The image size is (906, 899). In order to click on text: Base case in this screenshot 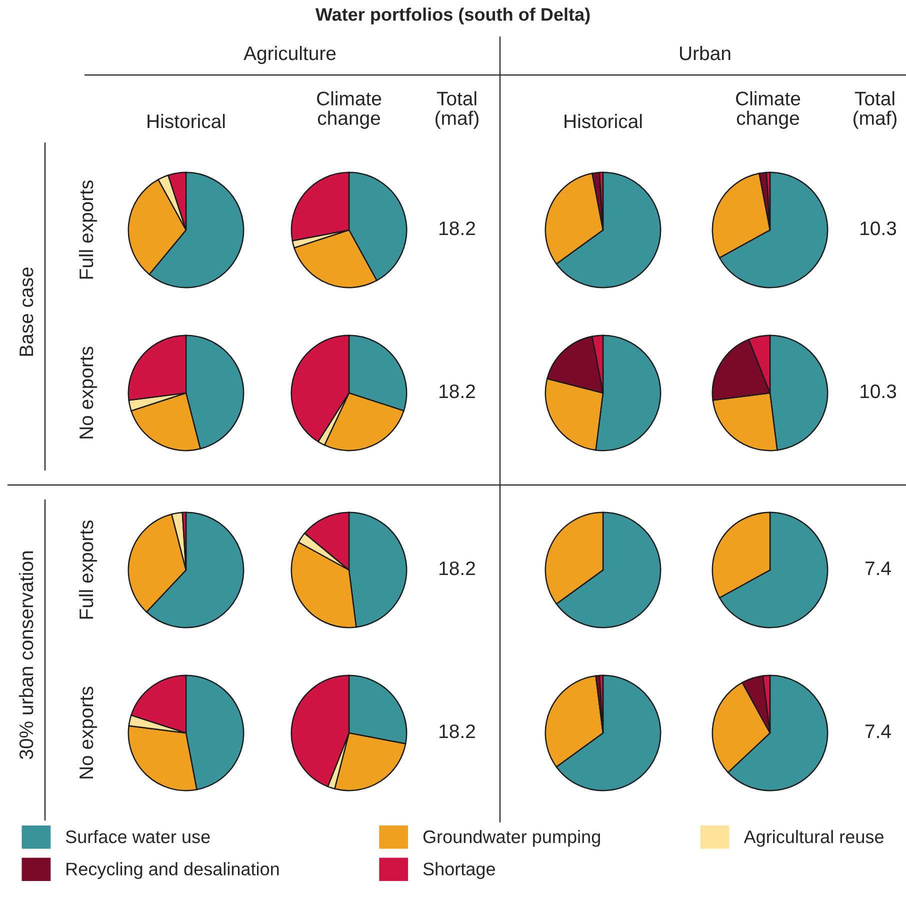, I will do `click(27, 311)`.